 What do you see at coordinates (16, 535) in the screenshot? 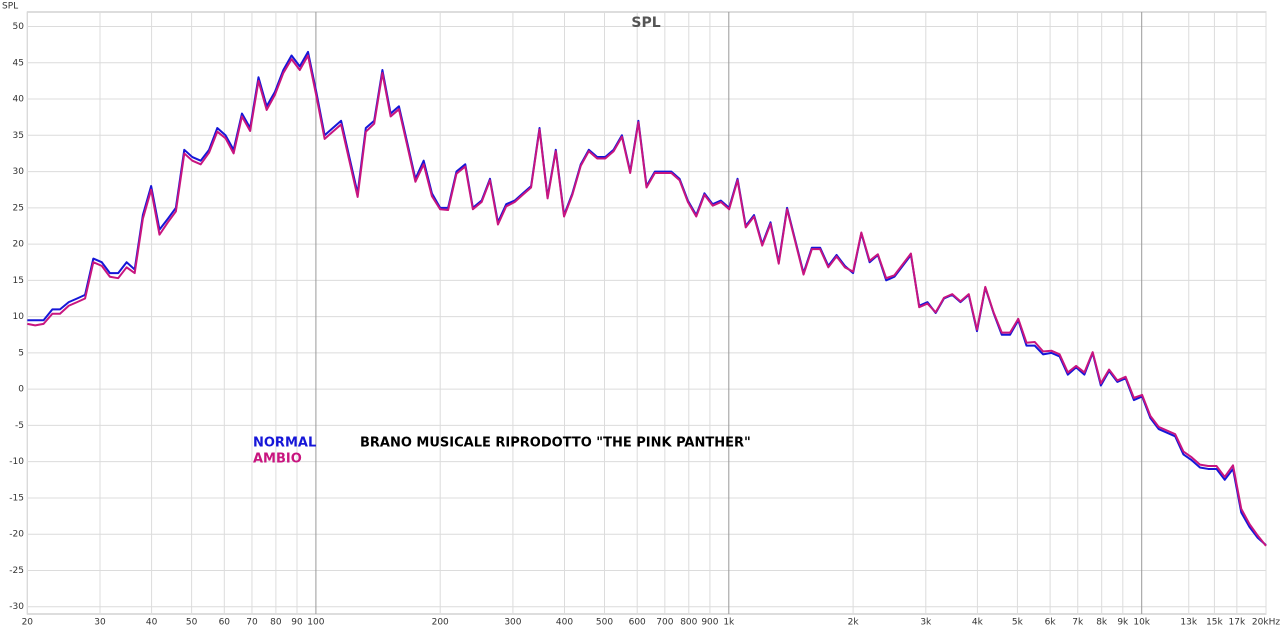
I see `y-tick-label: -20` at bounding box center [16, 535].